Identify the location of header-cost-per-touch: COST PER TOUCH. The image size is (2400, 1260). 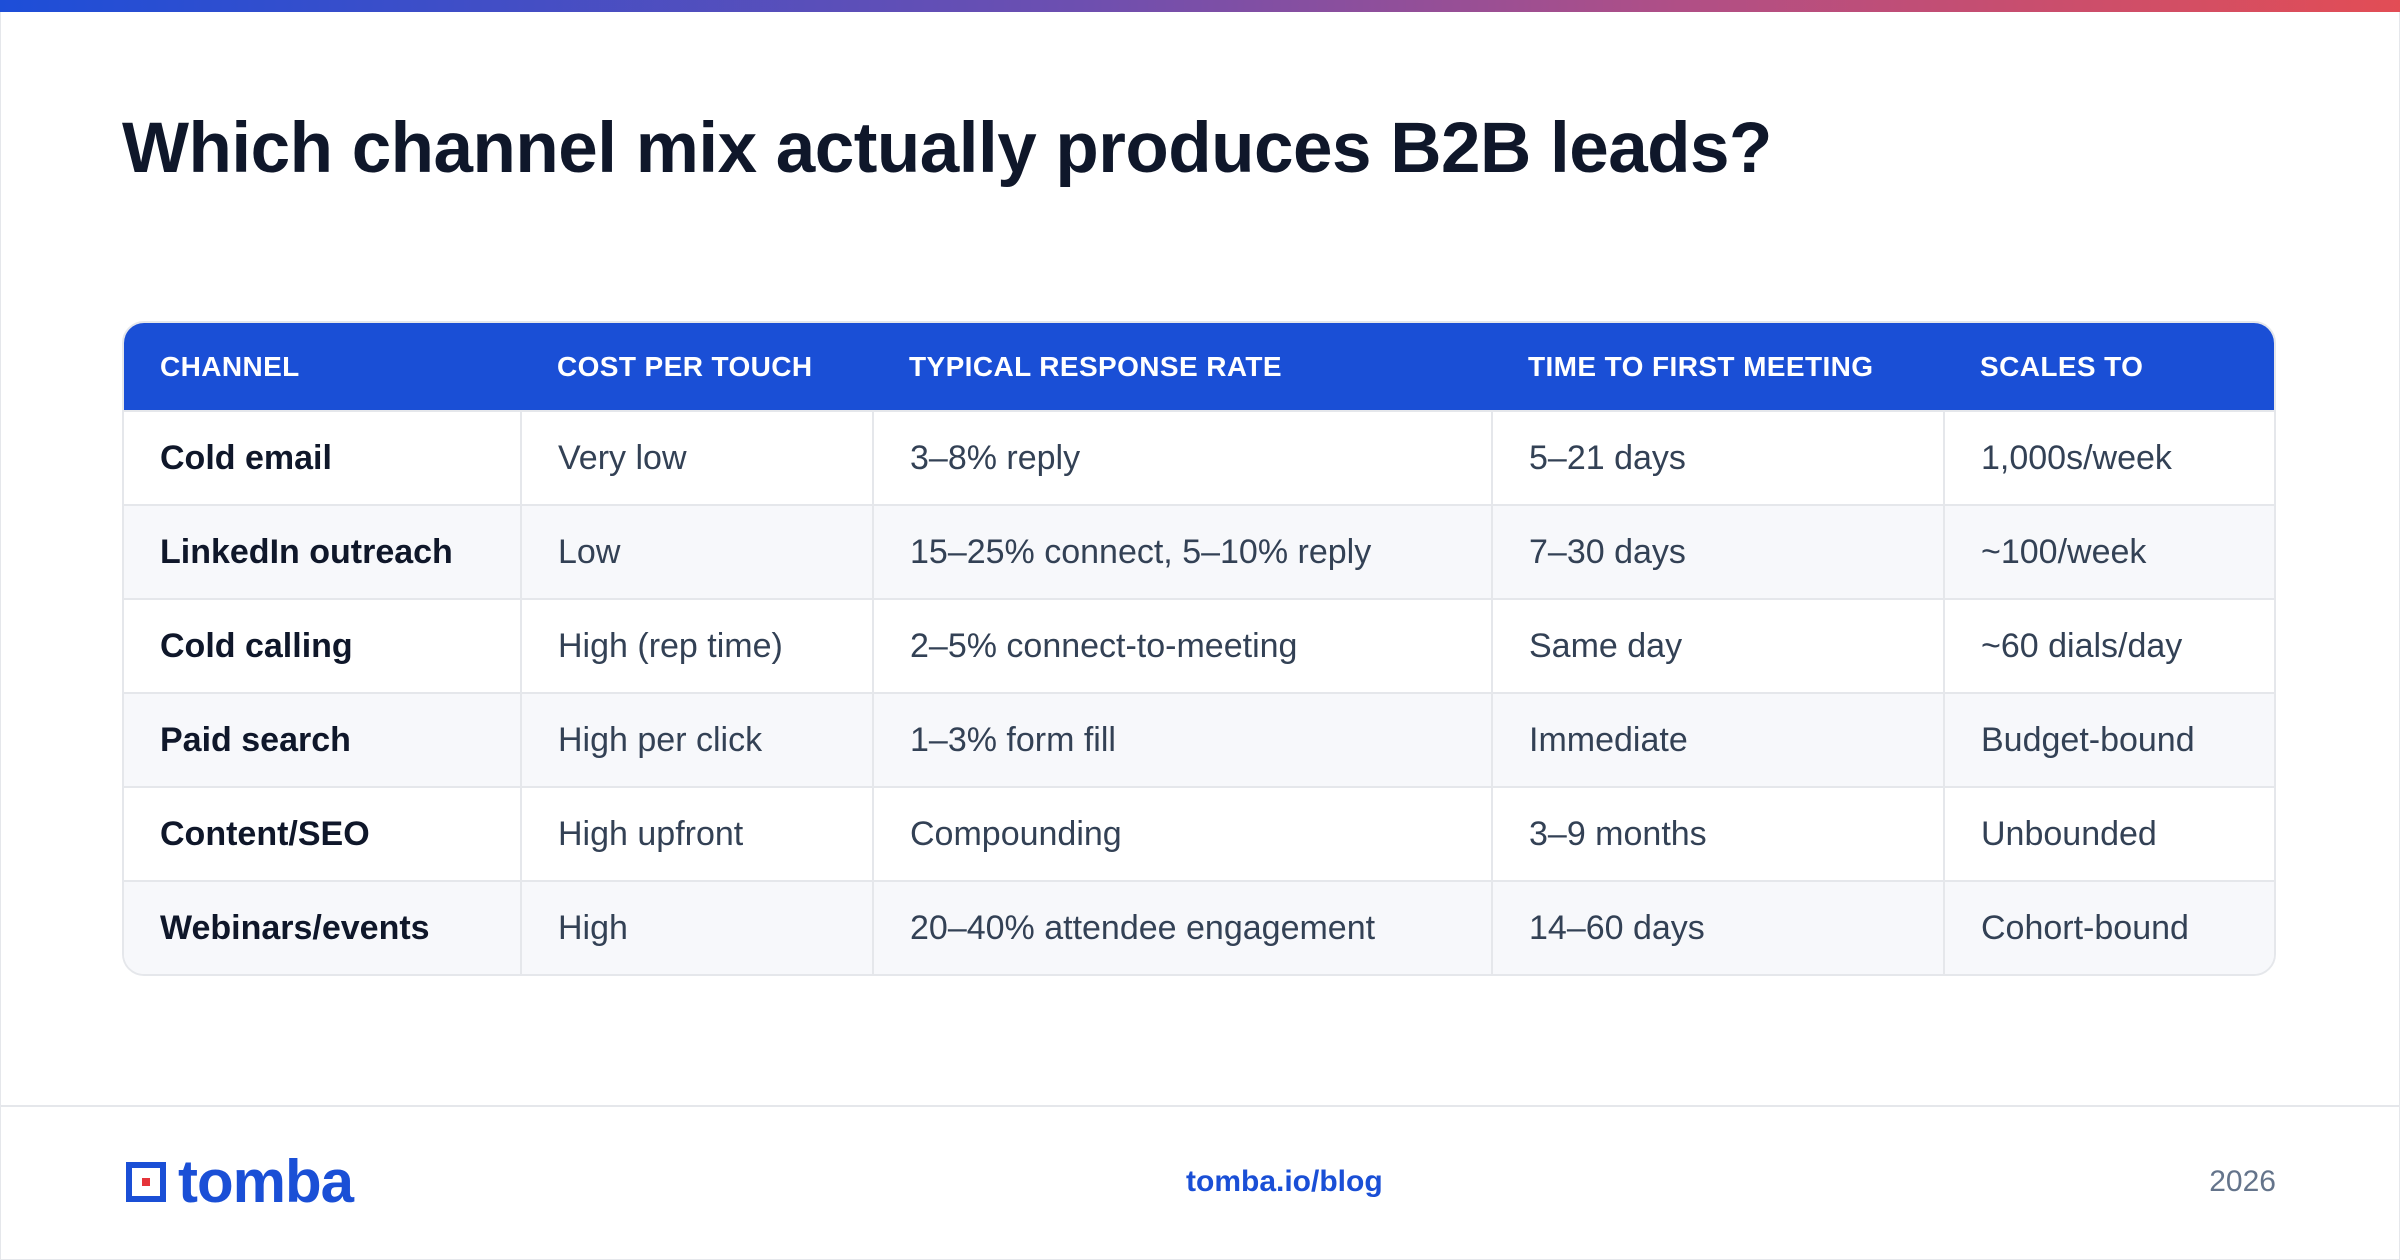
(685, 366).